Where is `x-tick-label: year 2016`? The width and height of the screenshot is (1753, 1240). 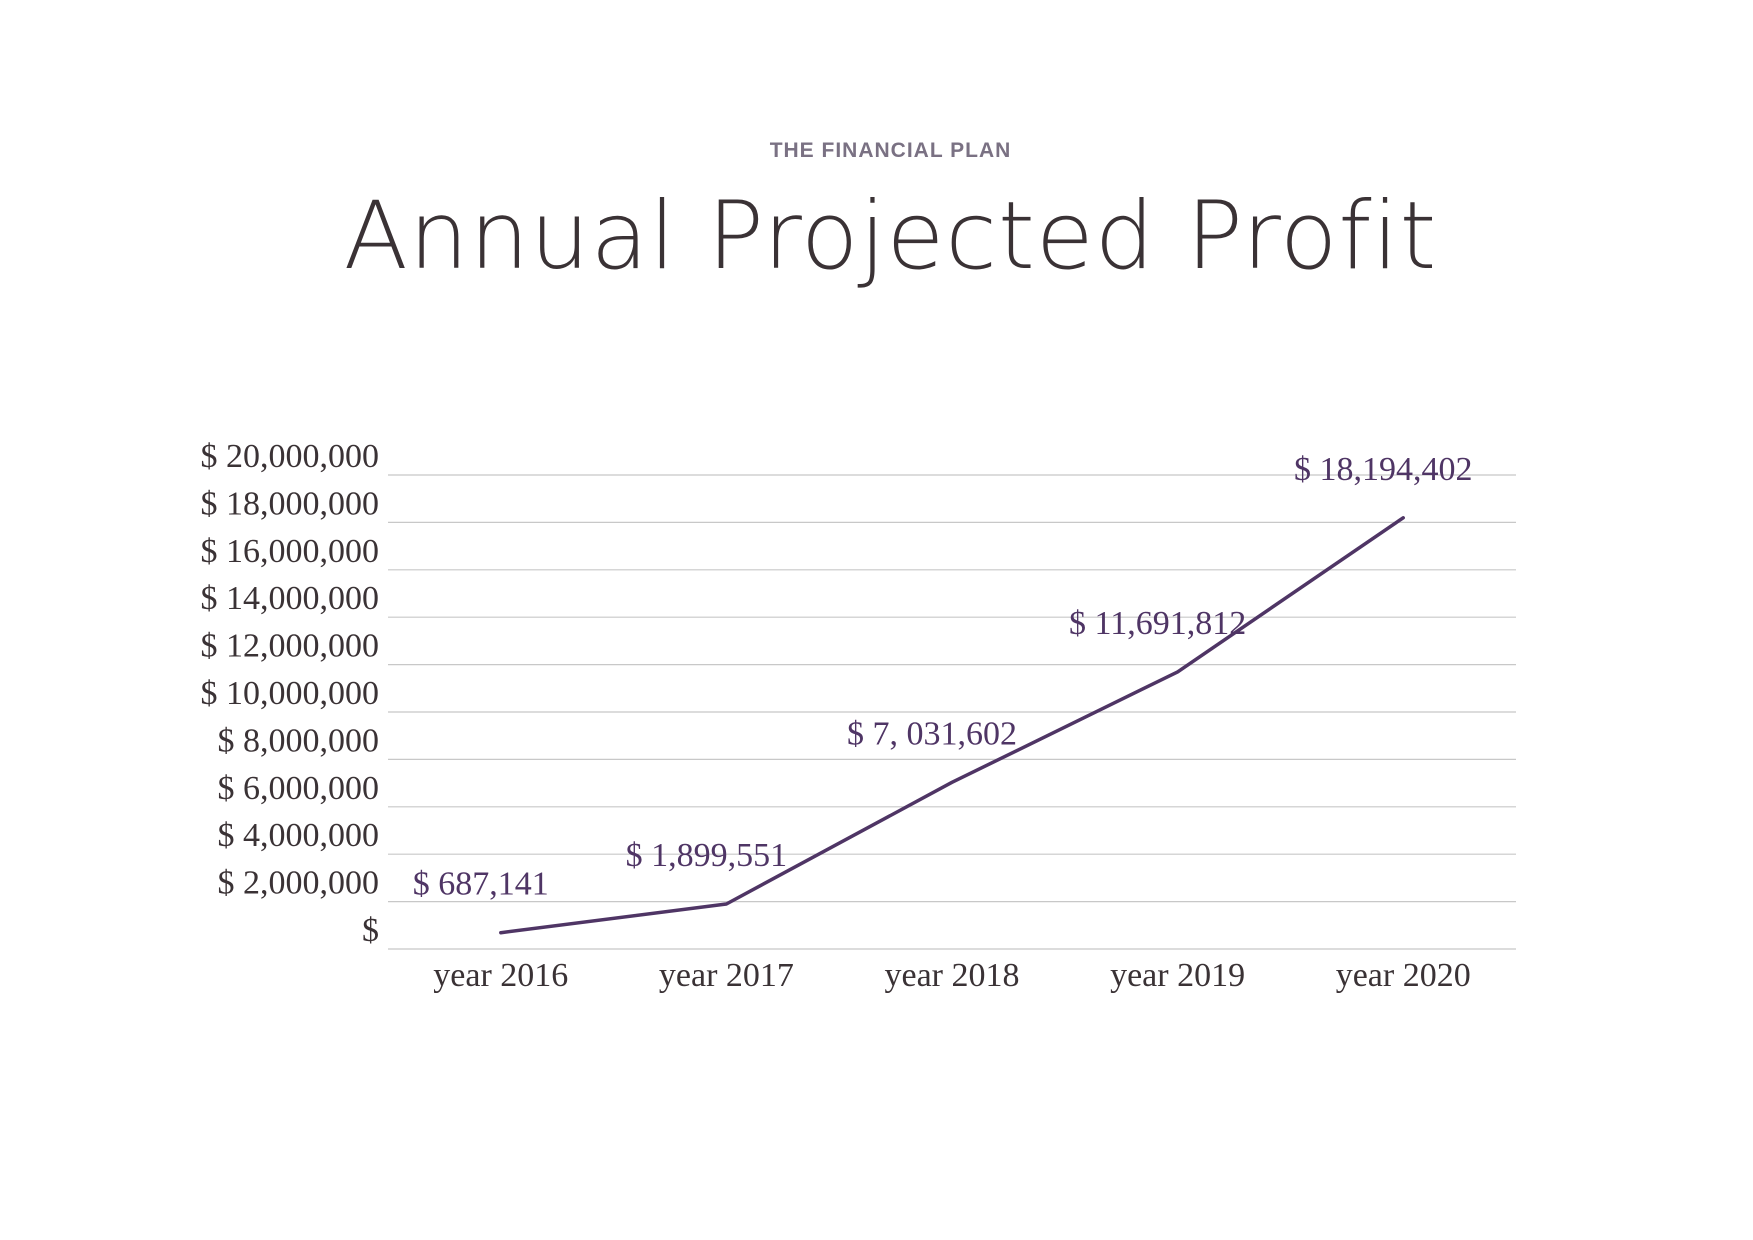
x-tick-label: year 2016 is located at coordinates (500, 975).